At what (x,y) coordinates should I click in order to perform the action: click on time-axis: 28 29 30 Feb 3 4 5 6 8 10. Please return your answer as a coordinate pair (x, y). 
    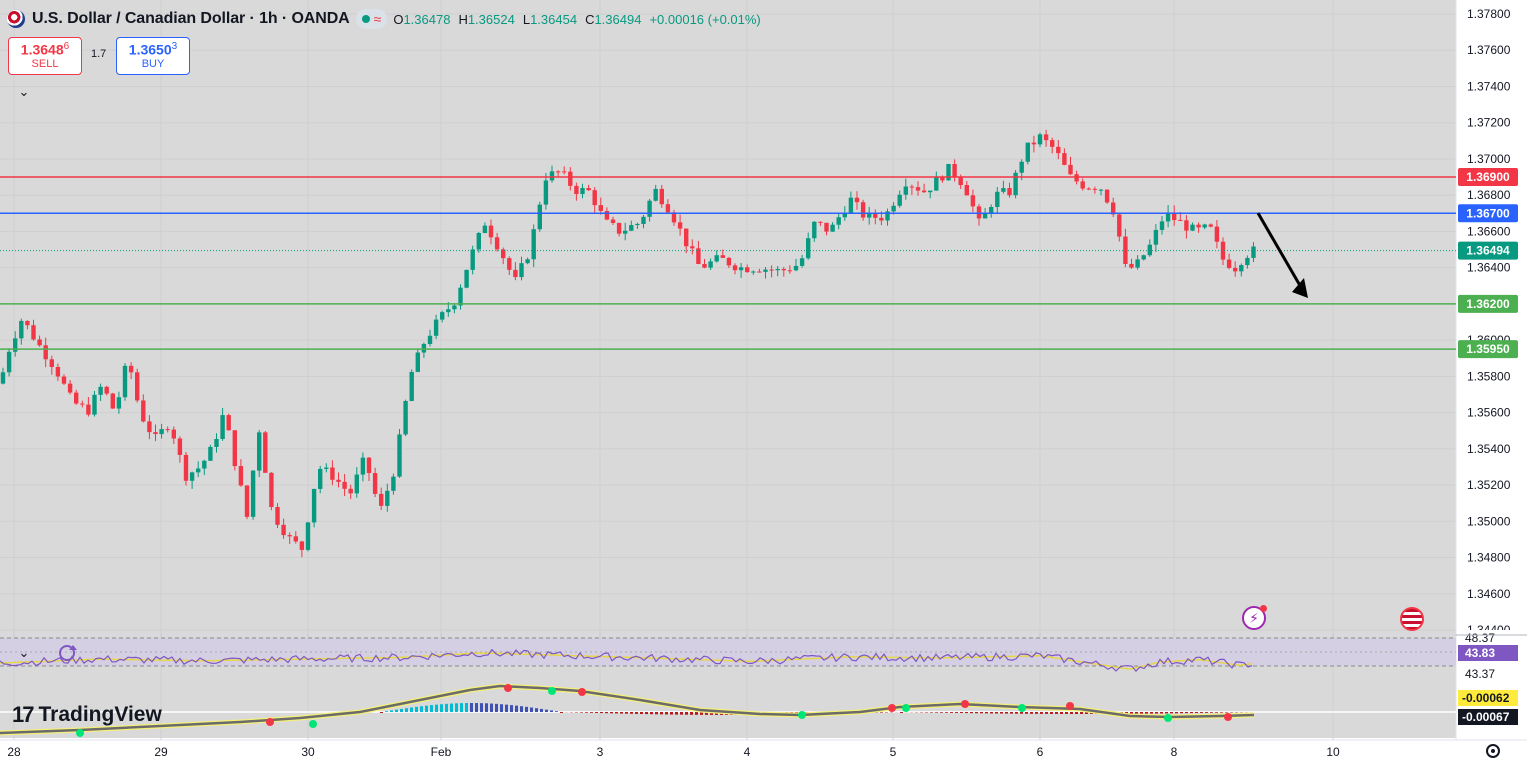
    Looking at the image, I should click on (673, 752).